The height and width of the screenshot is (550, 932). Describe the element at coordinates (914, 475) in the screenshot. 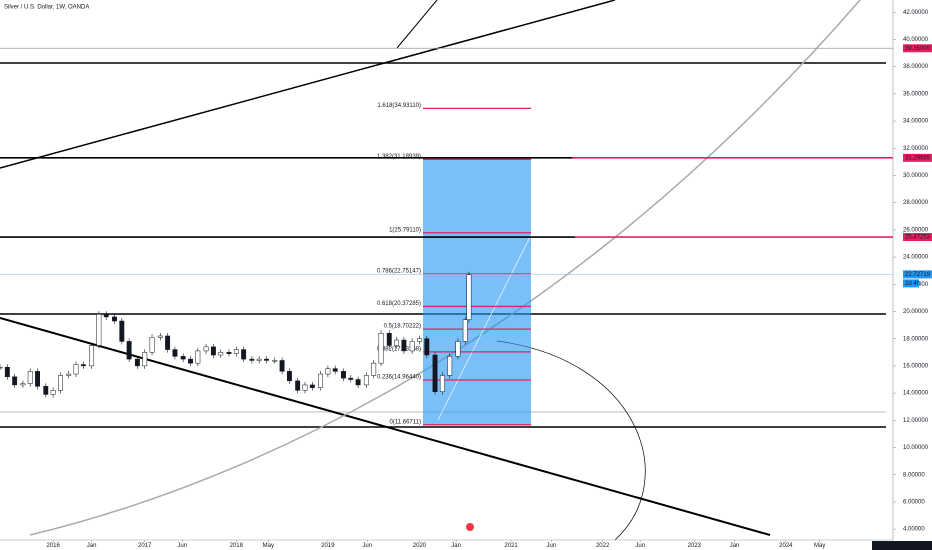

I see `y-tick-label: 8.00000` at that location.